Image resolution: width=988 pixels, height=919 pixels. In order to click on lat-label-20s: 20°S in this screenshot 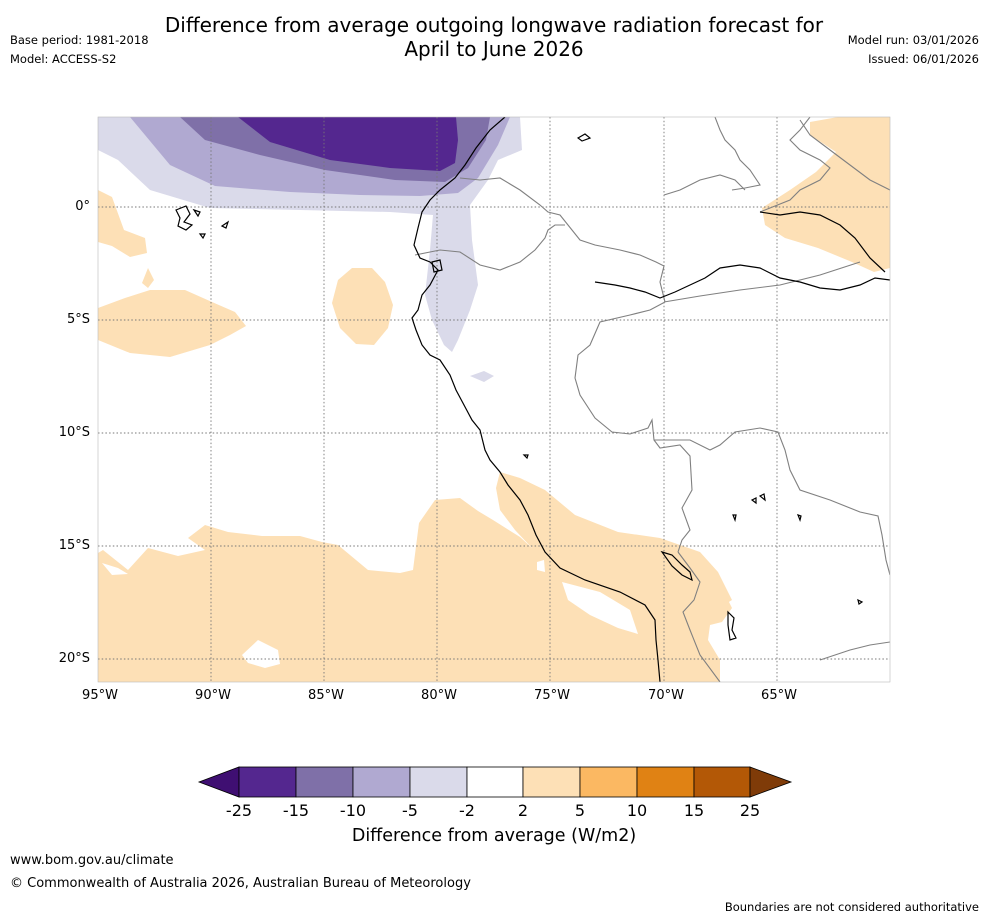, I will do `click(74, 658)`.